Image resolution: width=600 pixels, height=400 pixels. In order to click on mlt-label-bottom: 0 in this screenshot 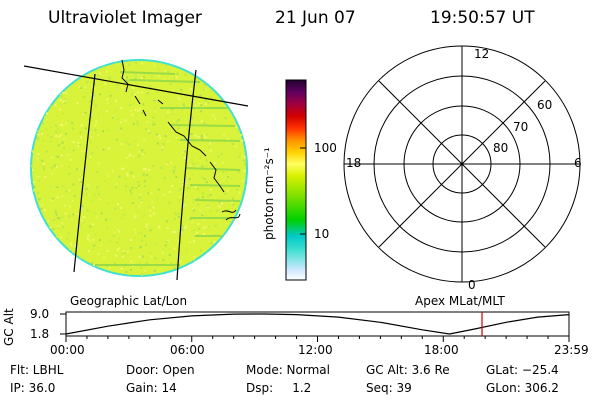, I will do `click(472, 285)`.